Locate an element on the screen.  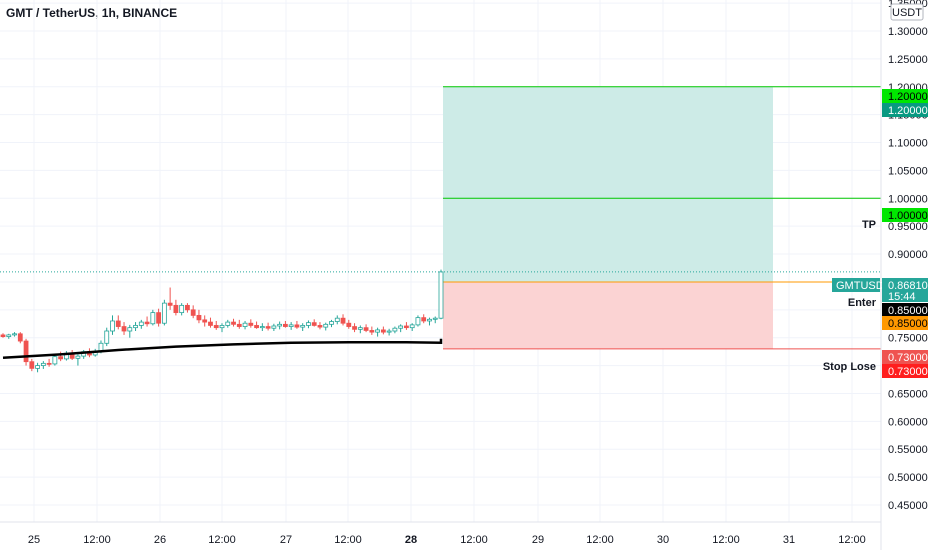
price-tick: 1.25000 is located at coordinates (908, 60).